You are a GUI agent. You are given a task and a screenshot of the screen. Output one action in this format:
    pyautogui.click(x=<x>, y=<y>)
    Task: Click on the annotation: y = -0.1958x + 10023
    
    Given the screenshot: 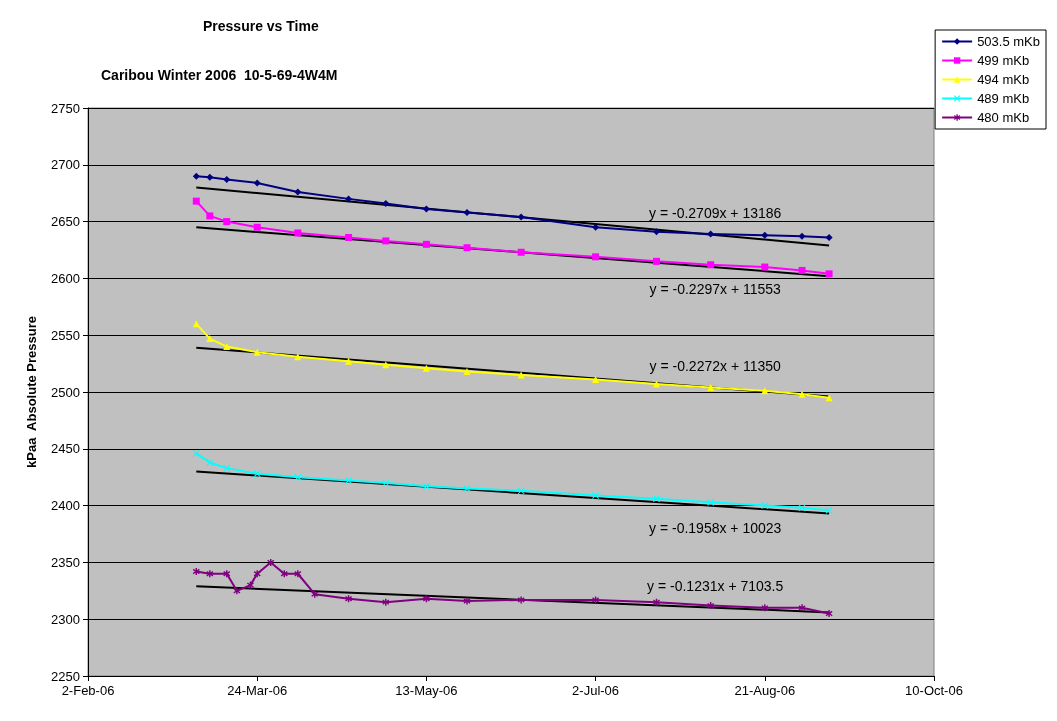 What is the action you would take?
    pyautogui.click(x=715, y=527)
    